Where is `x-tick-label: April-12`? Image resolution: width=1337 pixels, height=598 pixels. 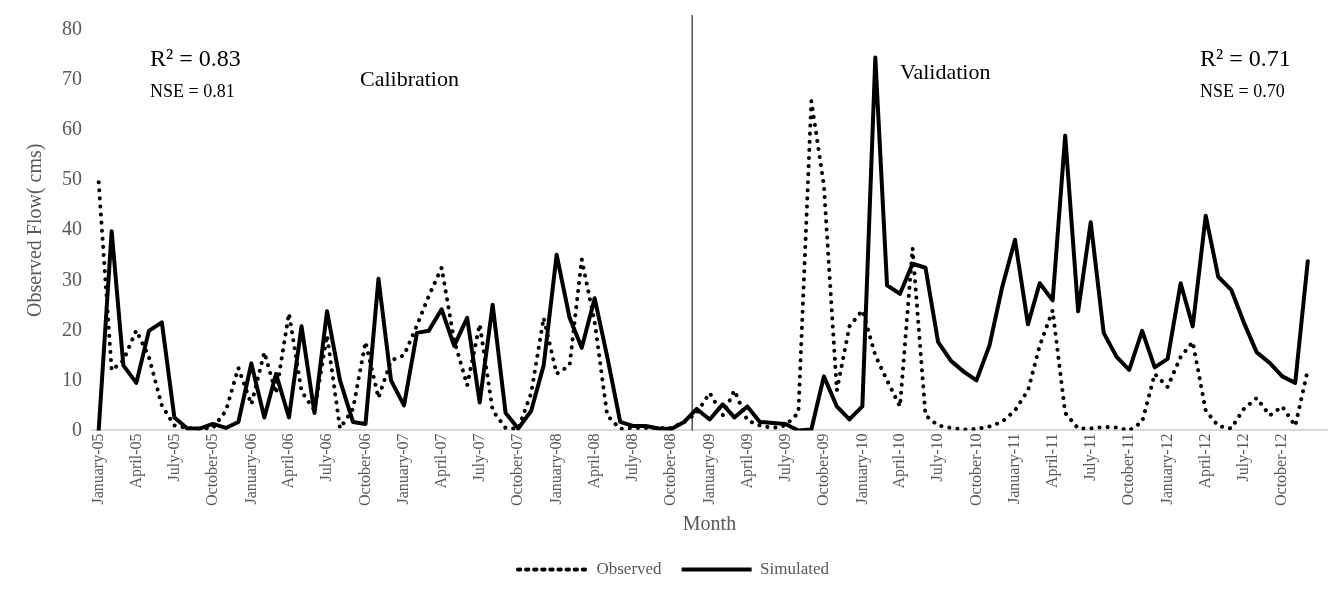
x-tick-label: April-12 is located at coordinates (1204, 461).